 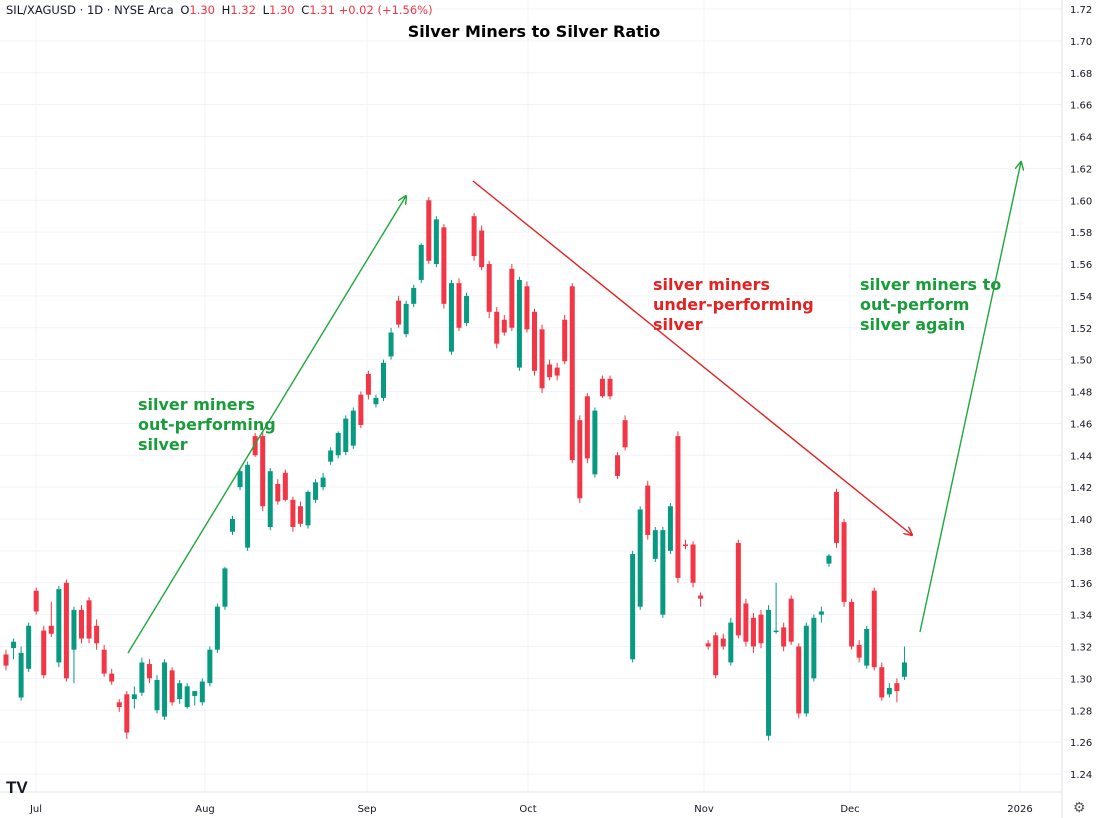 I want to click on y-tick-label: 1.24, so click(x=1081, y=775).